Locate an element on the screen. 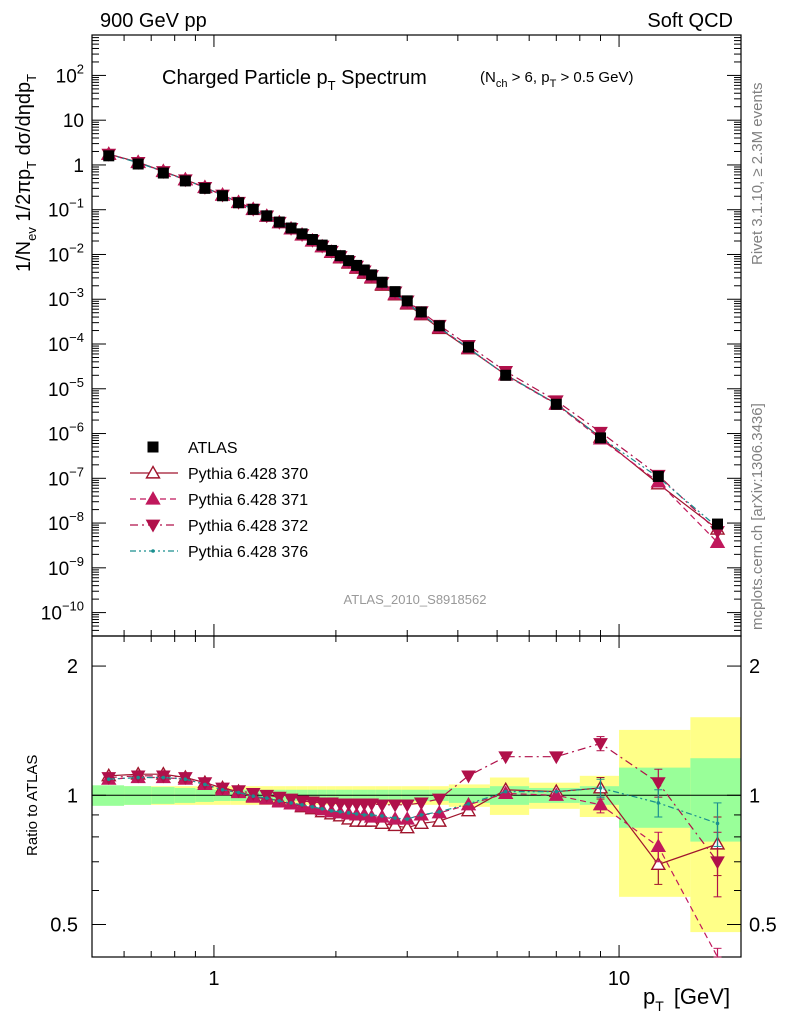 This screenshot has width=786, height=1024. legend-marker is located at coordinates (153, 551).